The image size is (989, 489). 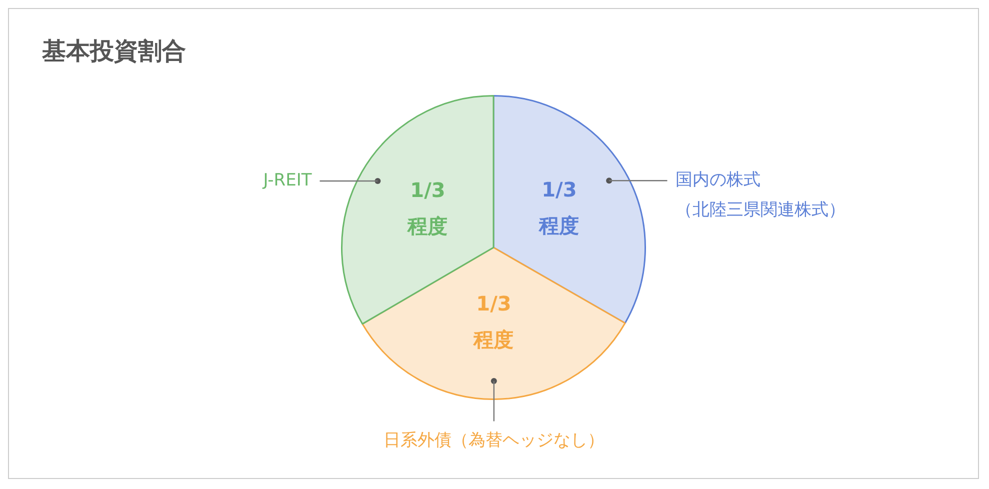 What do you see at coordinates (114, 51) in the screenshot?
I see `chart-title: 基本投資割合` at bounding box center [114, 51].